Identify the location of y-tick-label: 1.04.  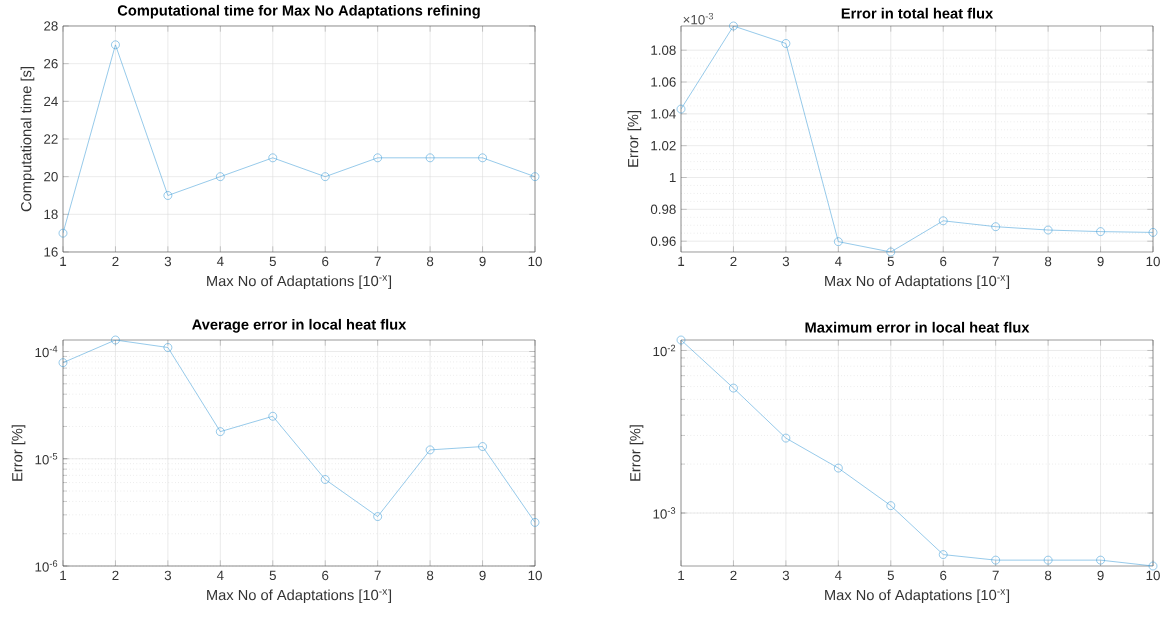
(663, 114).